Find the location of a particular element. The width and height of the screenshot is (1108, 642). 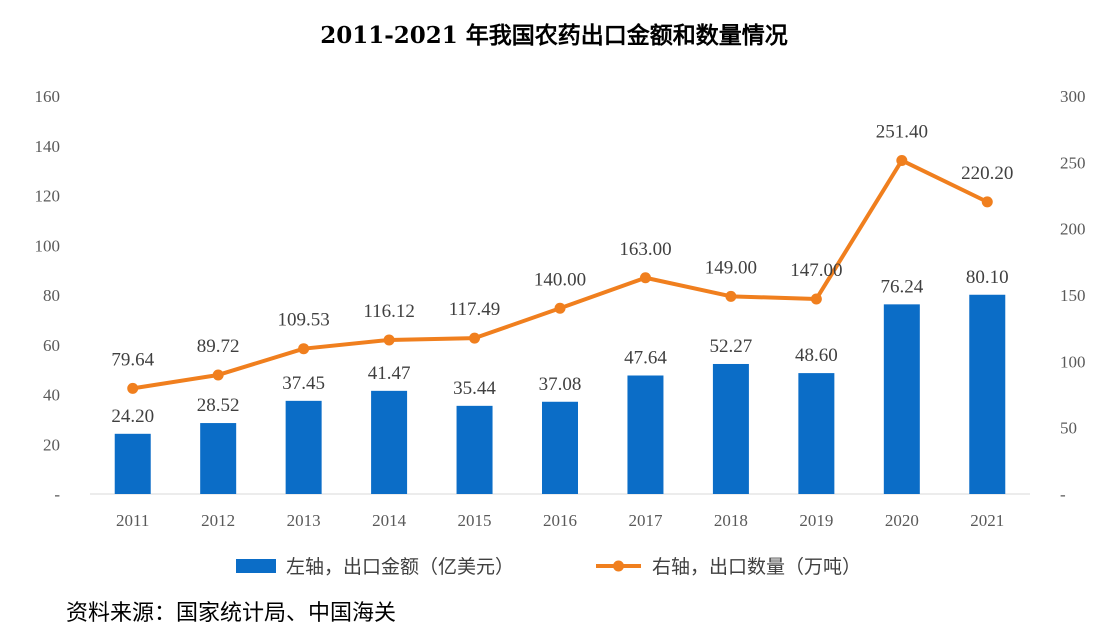

bar-data-label: 28.52 is located at coordinates (218, 405).